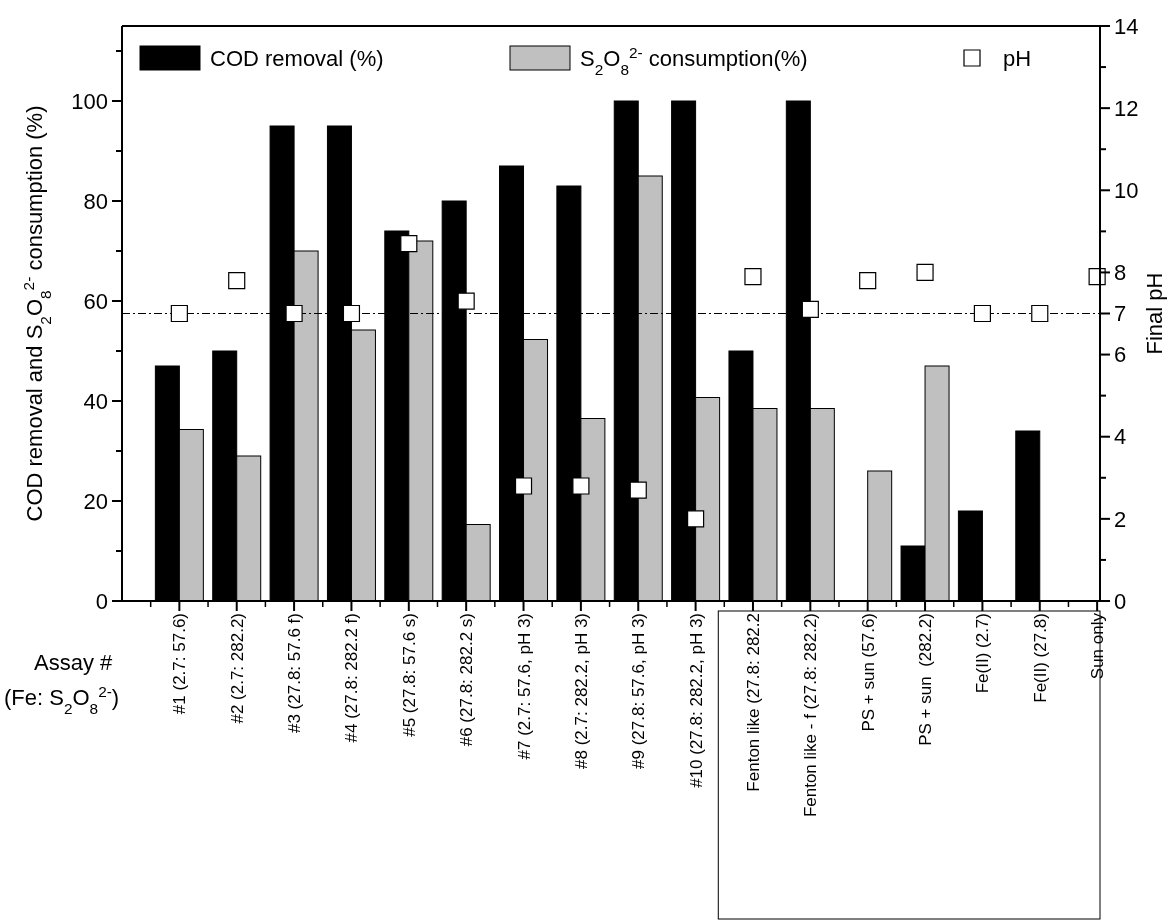 The image size is (1174, 924). I want to click on y2-tick-label: 2, so click(1120, 519).